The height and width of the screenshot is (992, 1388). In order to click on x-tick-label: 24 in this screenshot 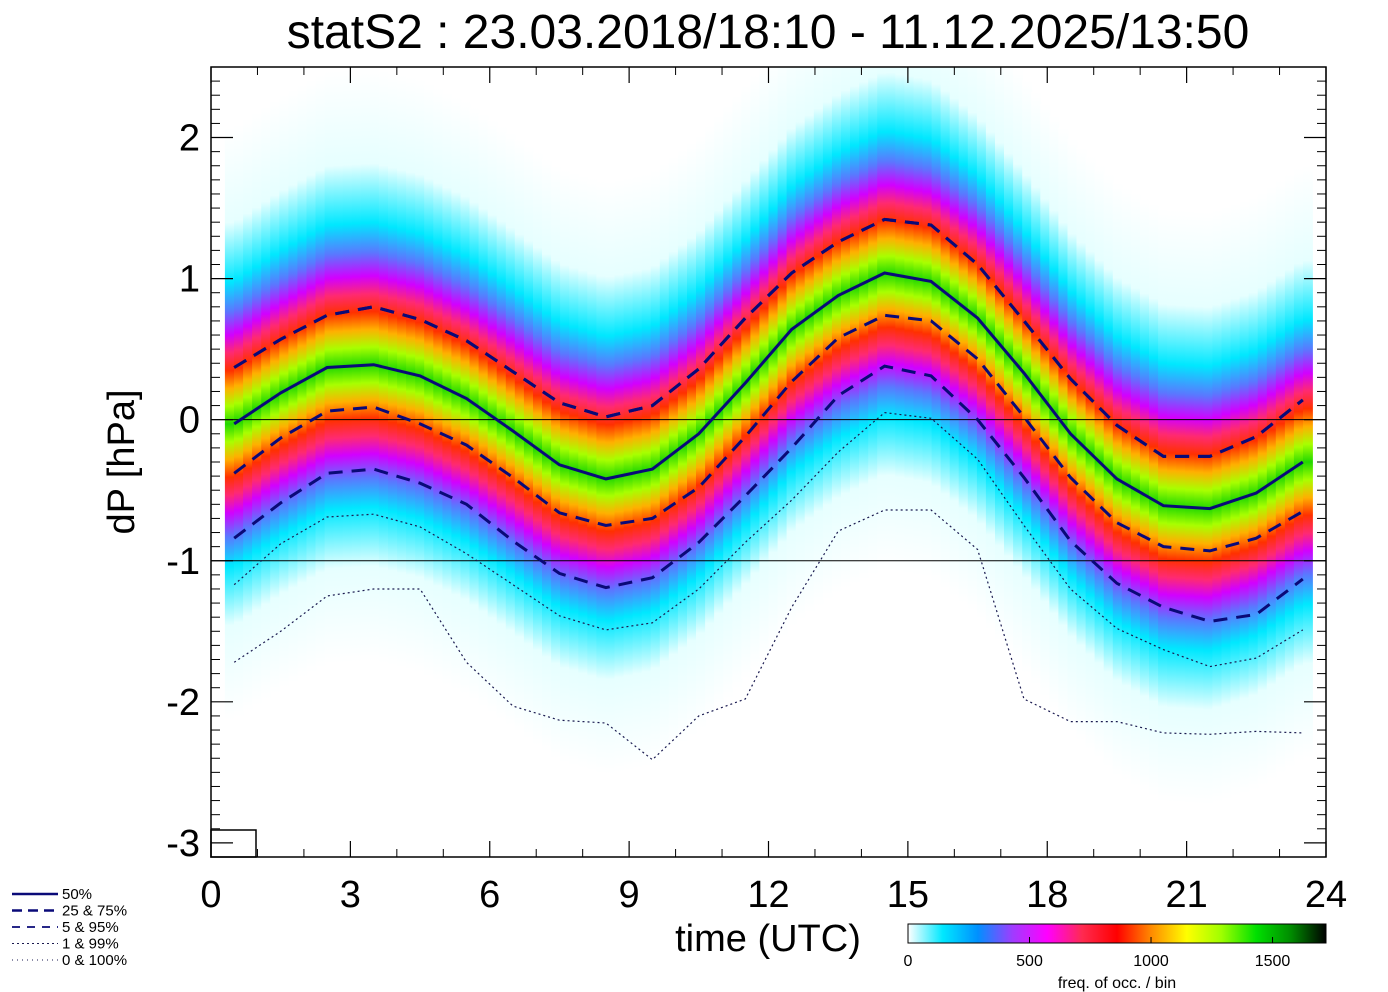, I will do `click(1326, 895)`.